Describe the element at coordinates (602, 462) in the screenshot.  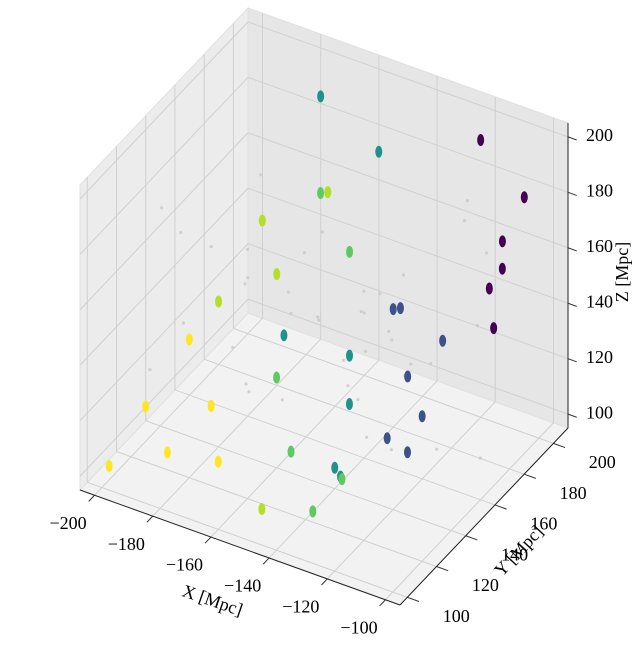
I see `y-tick-label: 200` at that location.